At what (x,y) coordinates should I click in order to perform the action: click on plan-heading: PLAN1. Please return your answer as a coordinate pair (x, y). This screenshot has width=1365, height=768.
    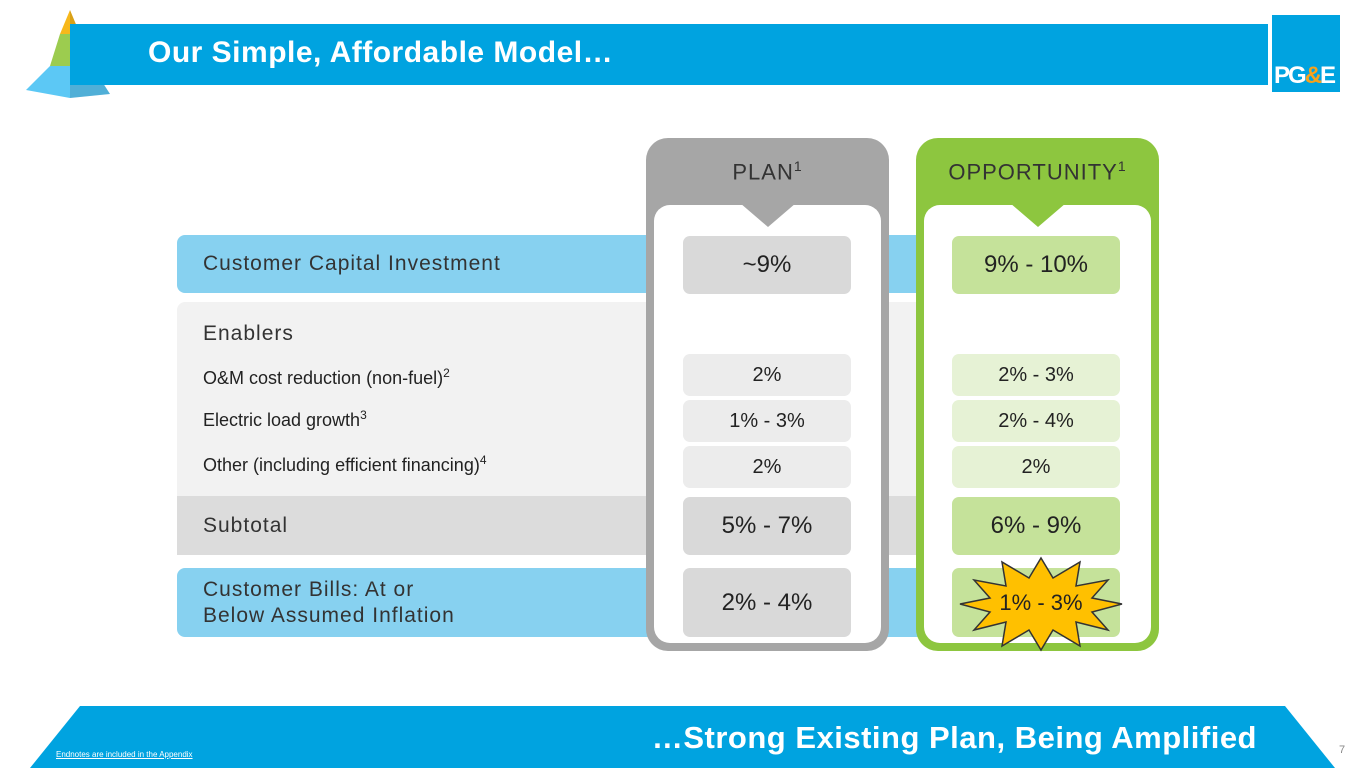
    Looking at the image, I should click on (767, 171).